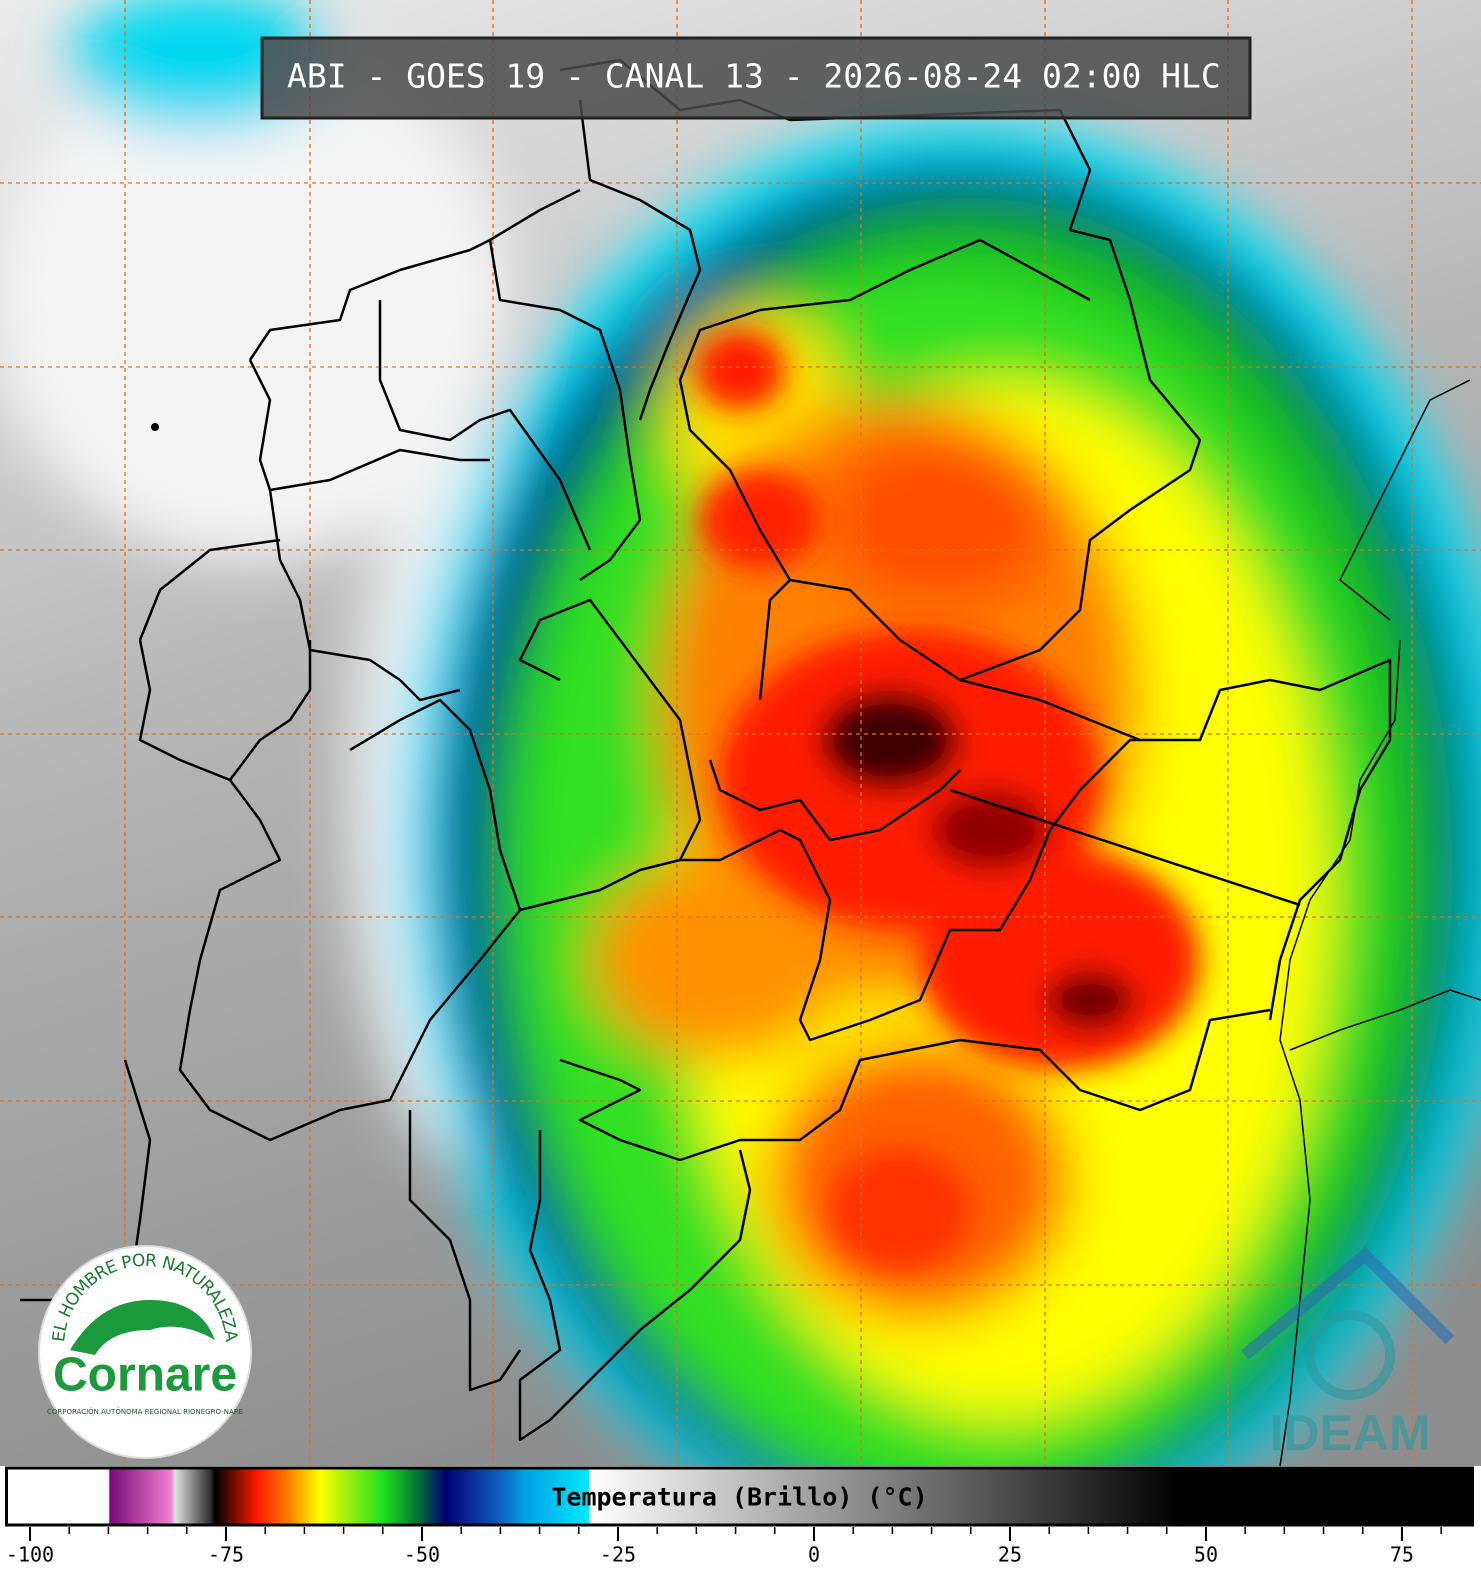 This screenshot has width=1481, height=1581. I want to click on colorbar-scale, so click(739, 1496).